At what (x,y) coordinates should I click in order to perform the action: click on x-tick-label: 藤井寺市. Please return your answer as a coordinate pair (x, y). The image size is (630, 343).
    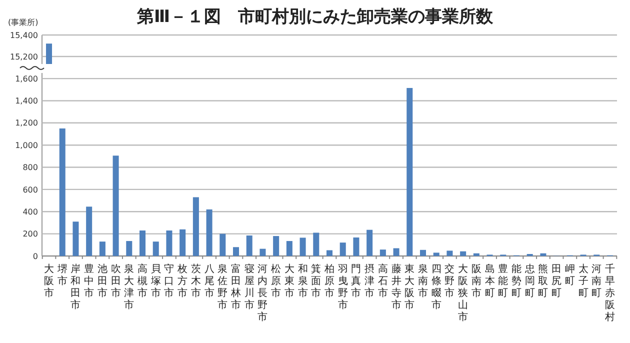
    Looking at the image, I should click on (396, 287).